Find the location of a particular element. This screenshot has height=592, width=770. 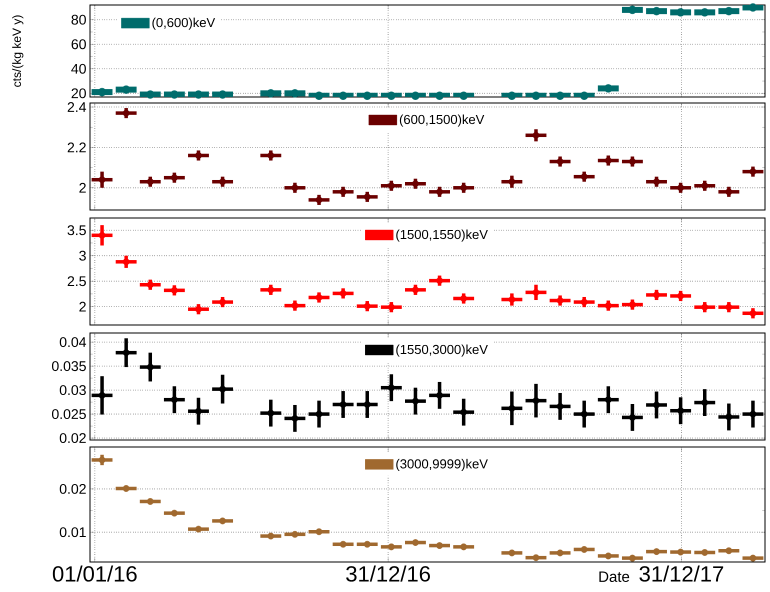

y-tick-label: 0.035 is located at coordinates (69, 366).